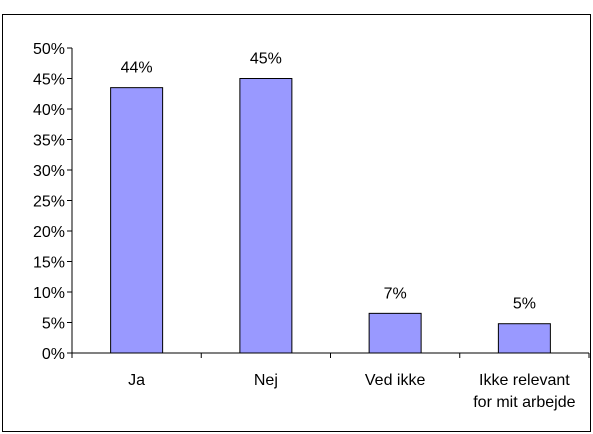  Describe the element at coordinates (524, 402) in the screenshot. I see `x-category-label: for mit arbejde` at that location.